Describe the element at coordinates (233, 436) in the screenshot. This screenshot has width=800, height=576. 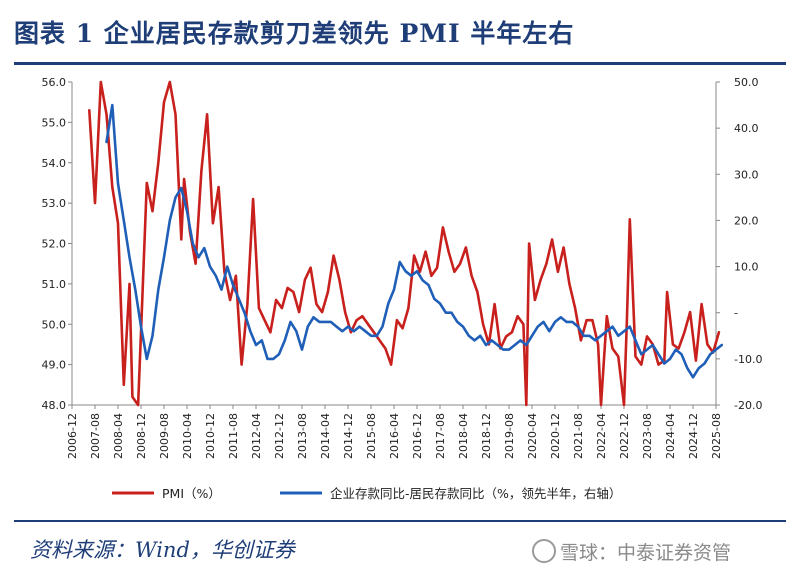
I see `x-tick-label: 2011-08` at that location.